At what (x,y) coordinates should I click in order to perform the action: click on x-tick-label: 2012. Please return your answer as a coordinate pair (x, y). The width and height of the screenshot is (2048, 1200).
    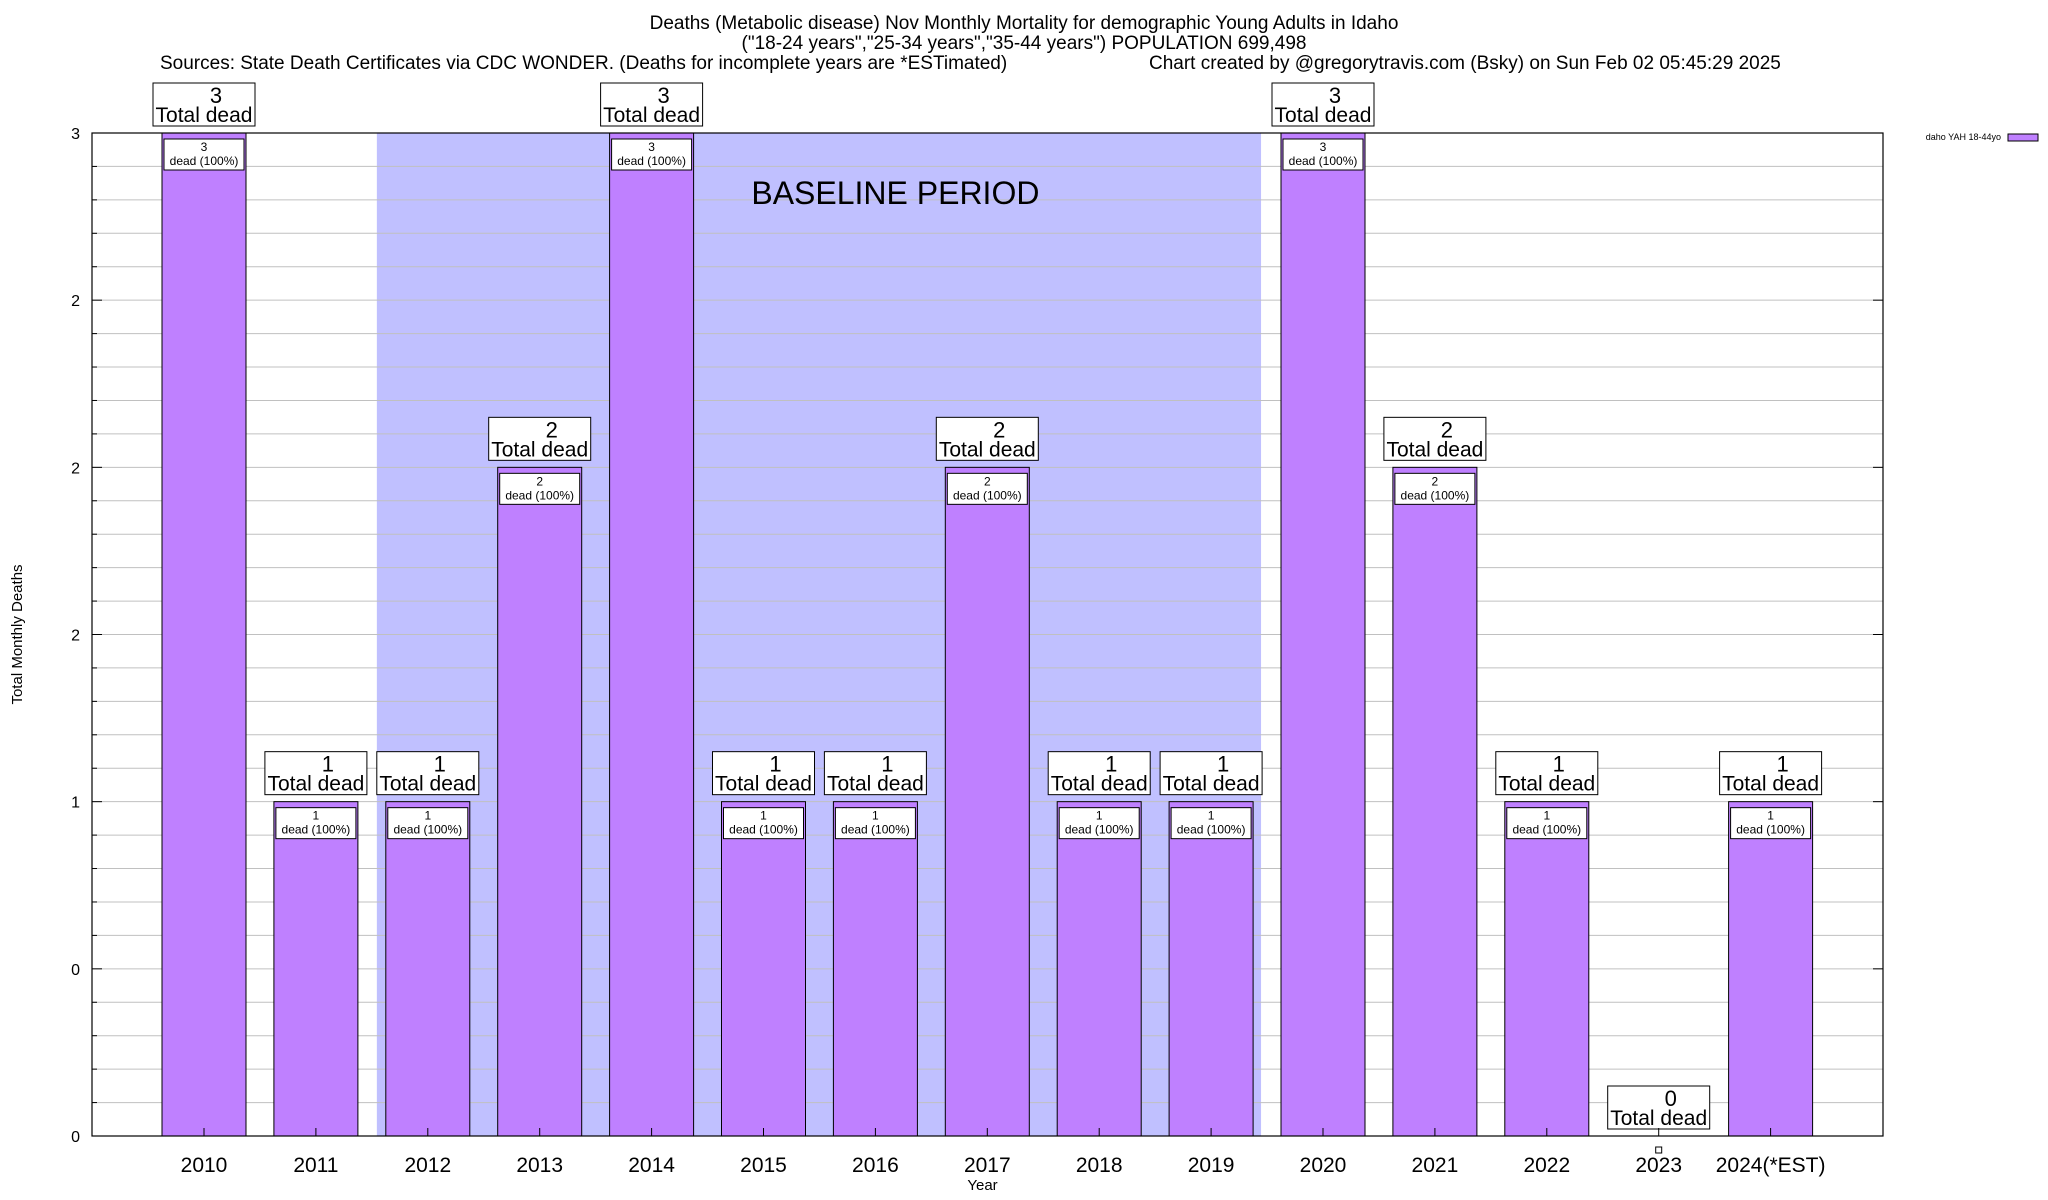
    Looking at the image, I should click on (427, 1165).